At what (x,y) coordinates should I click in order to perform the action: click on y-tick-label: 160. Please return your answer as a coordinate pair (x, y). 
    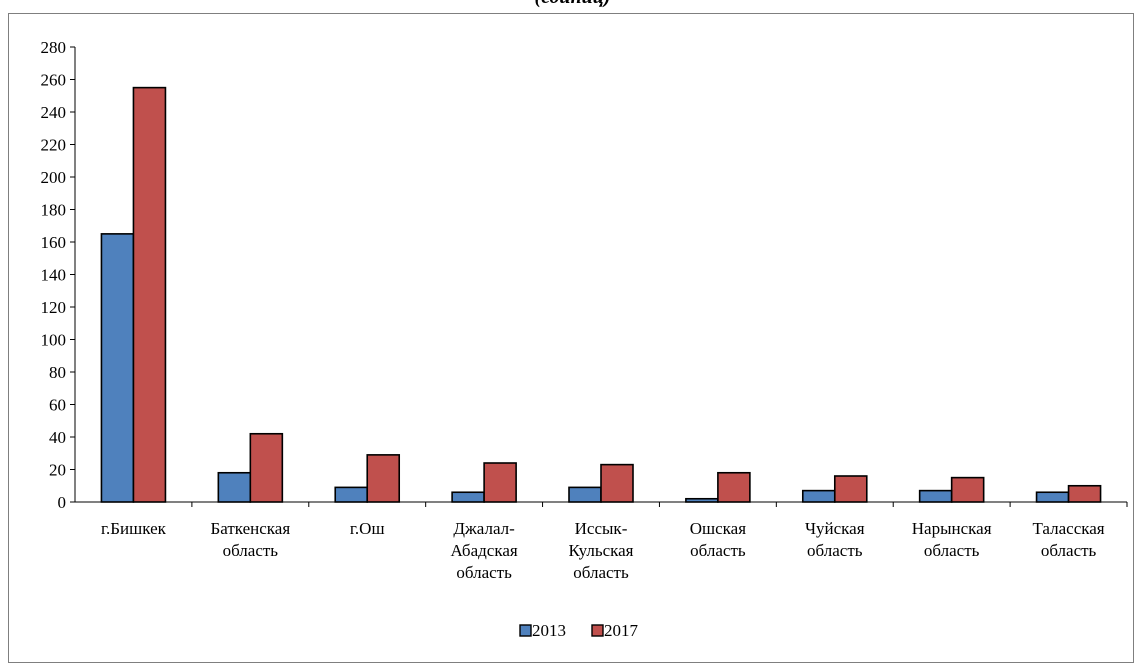
    Looking at the image, I should click on (54, 242).